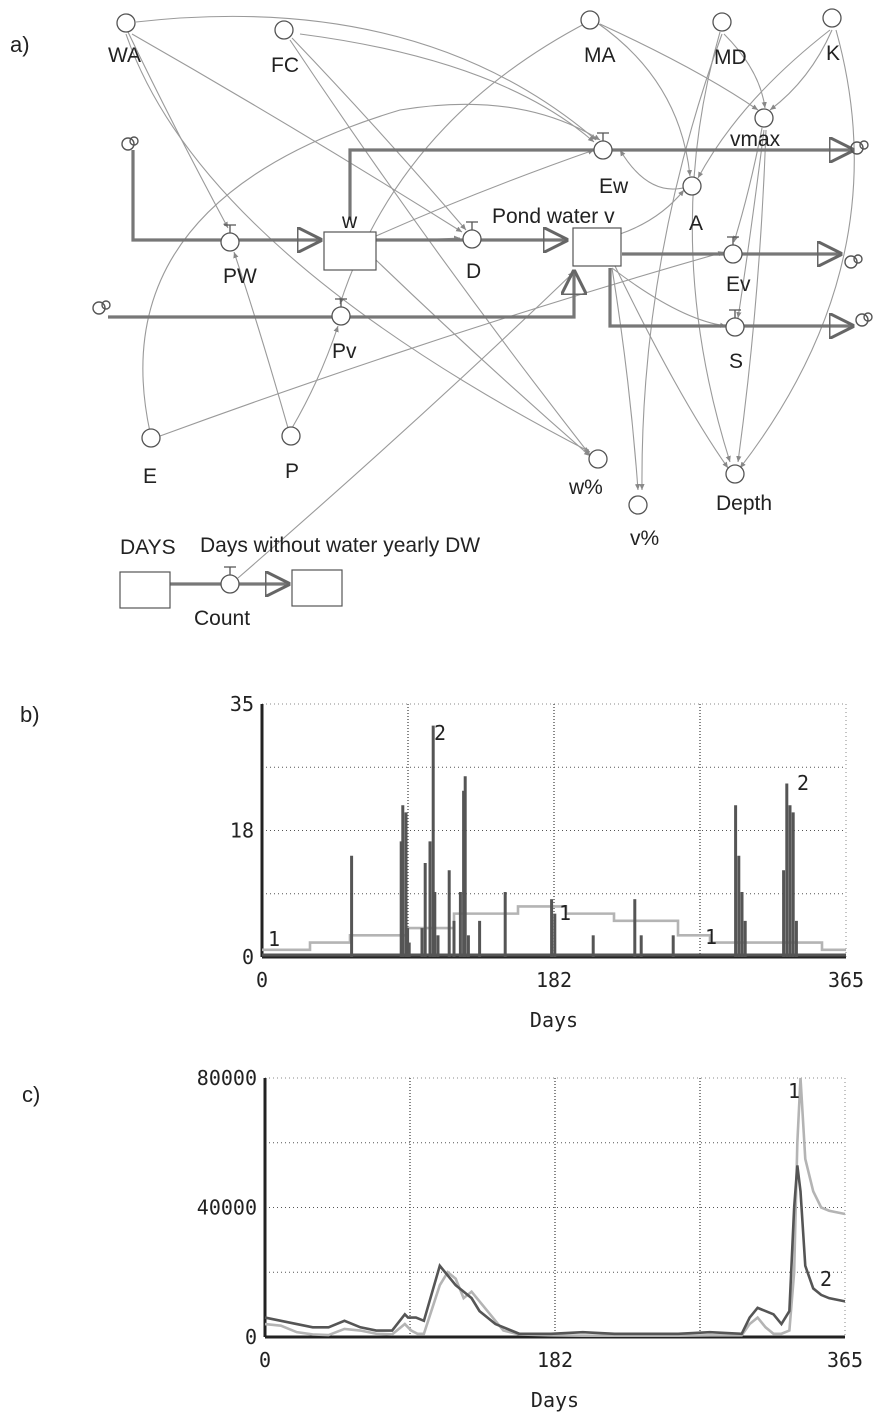 The image size is (879, 1414). Describe the element at coordinates (341, 295) in the screenshot. I see `pipe-pv` at that location.